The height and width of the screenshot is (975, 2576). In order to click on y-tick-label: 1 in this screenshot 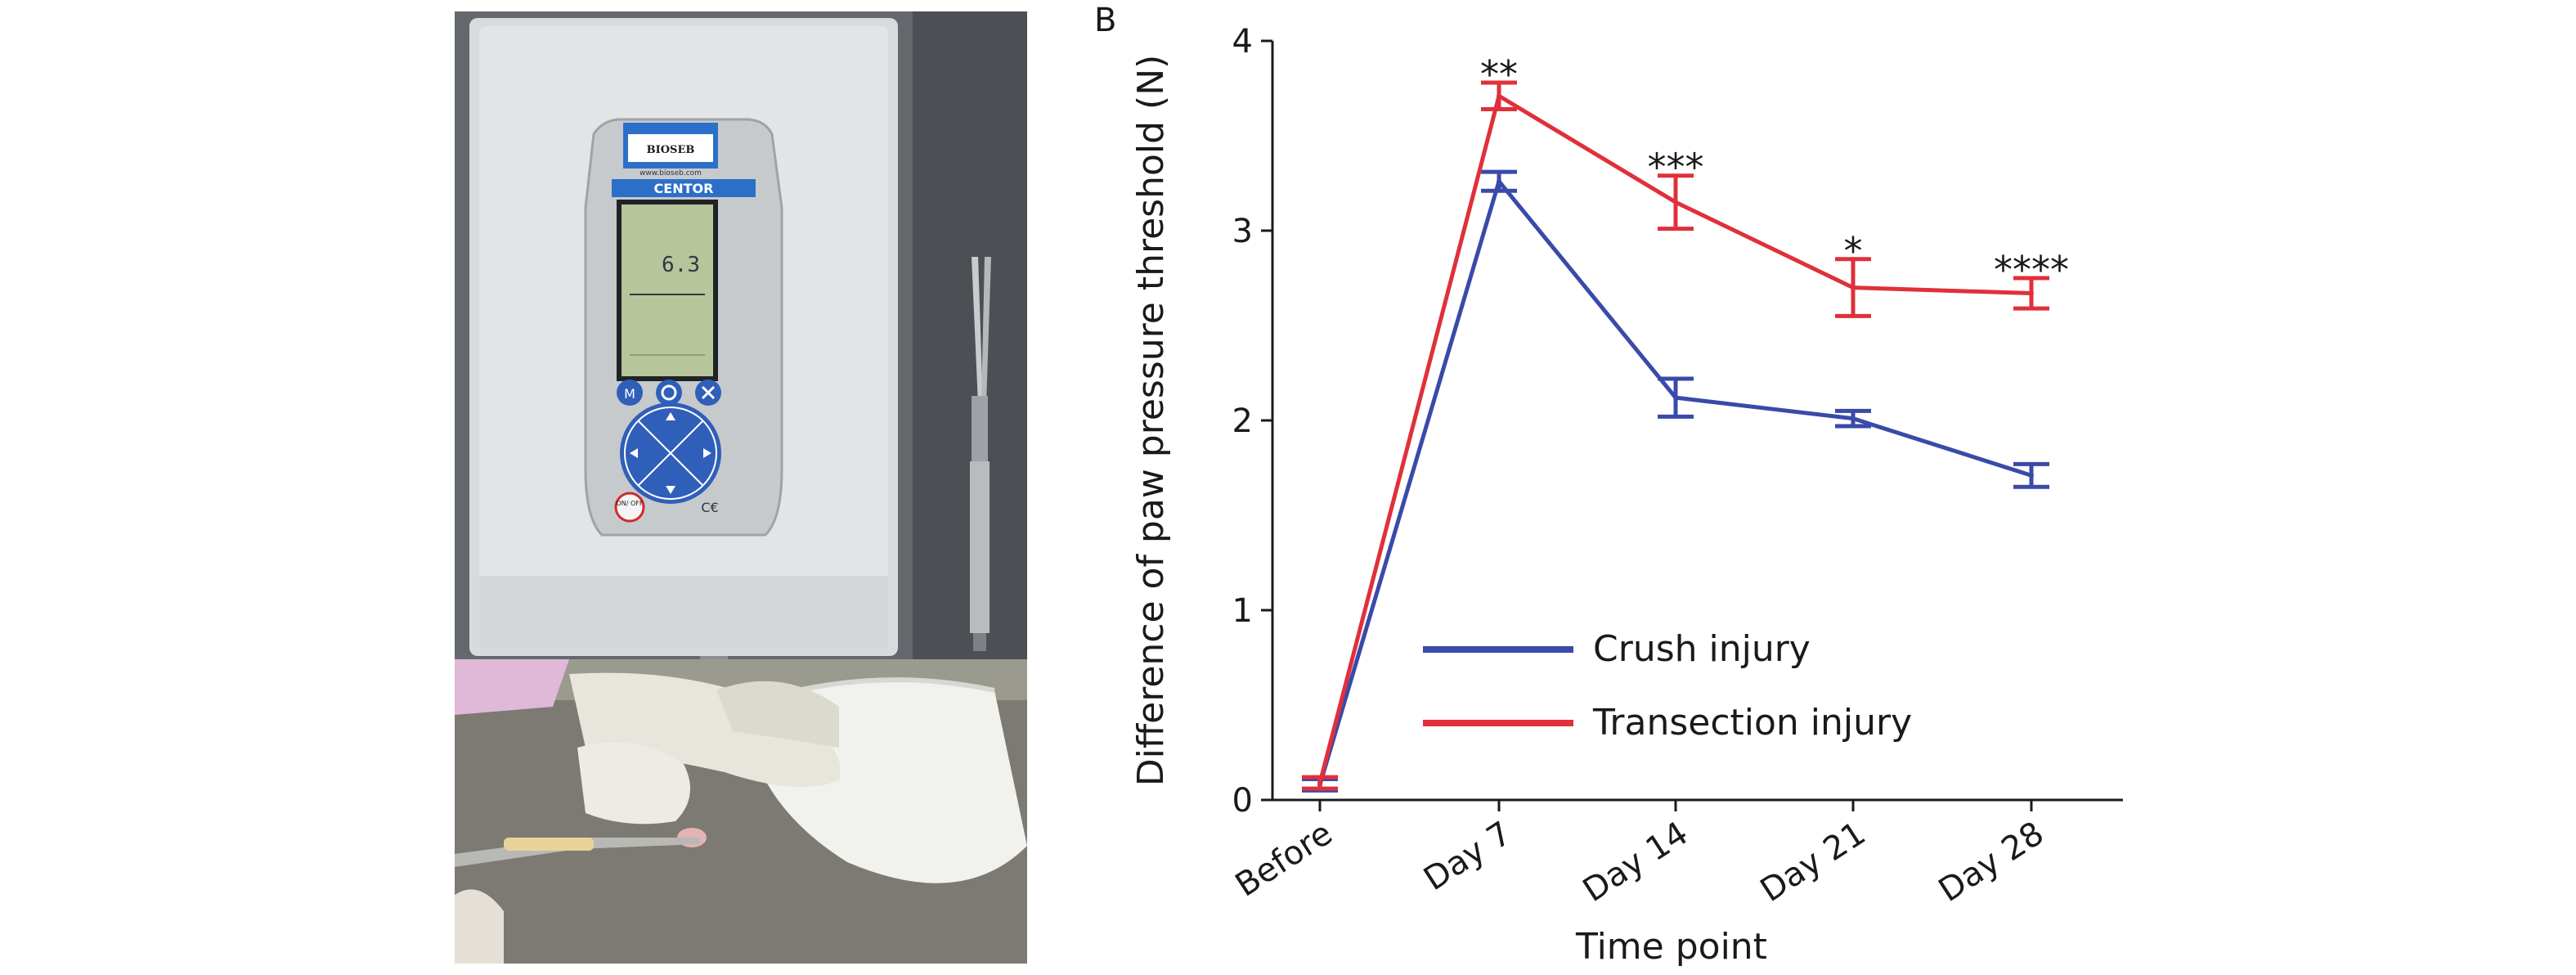, I will do `click(1242, 611)`.